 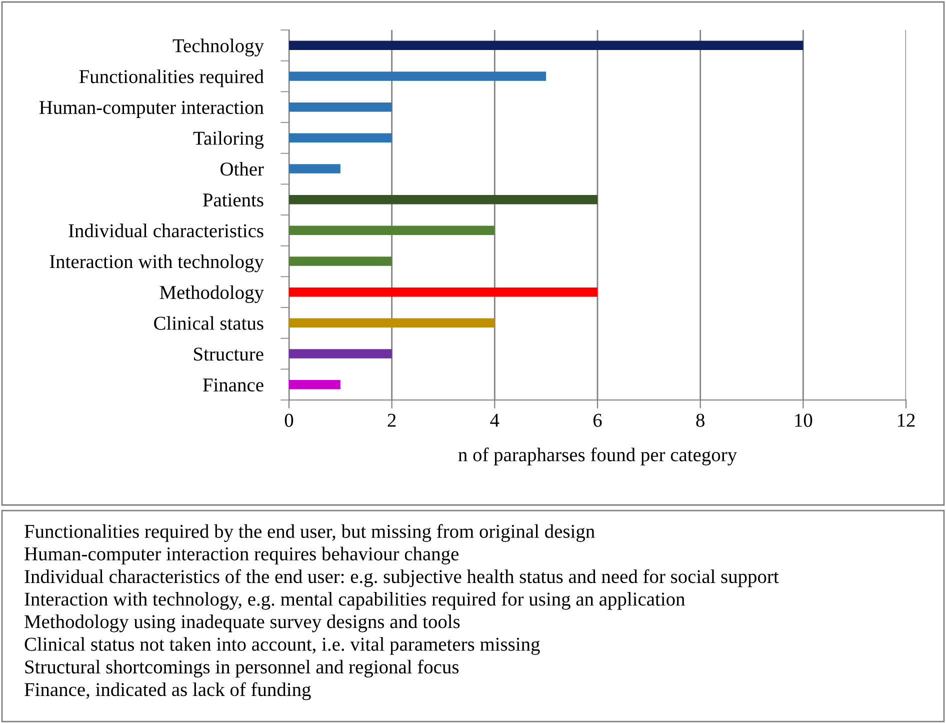 What do you see at coordinates (495, 420) in the screenshot?
I see `x-tick-label: 4` at bounding box center [495, 420].